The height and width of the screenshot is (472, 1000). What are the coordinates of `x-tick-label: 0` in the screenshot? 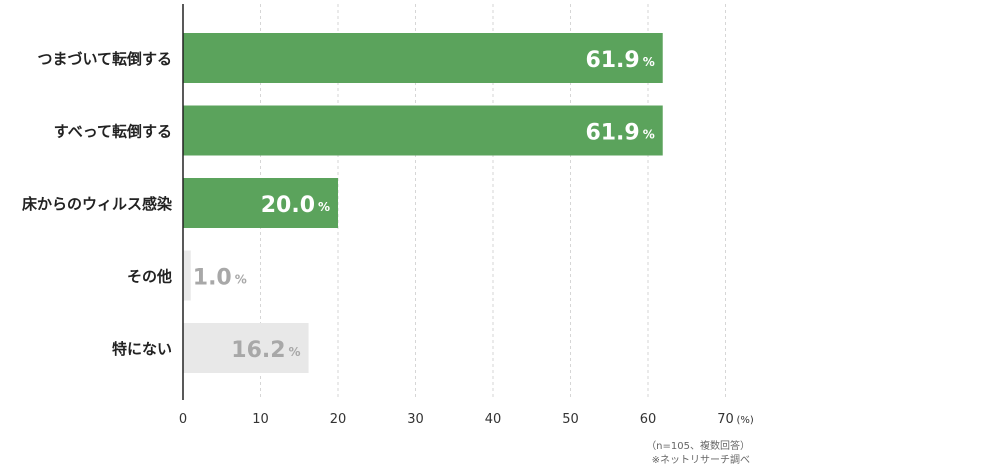 It's located at (183, 419).